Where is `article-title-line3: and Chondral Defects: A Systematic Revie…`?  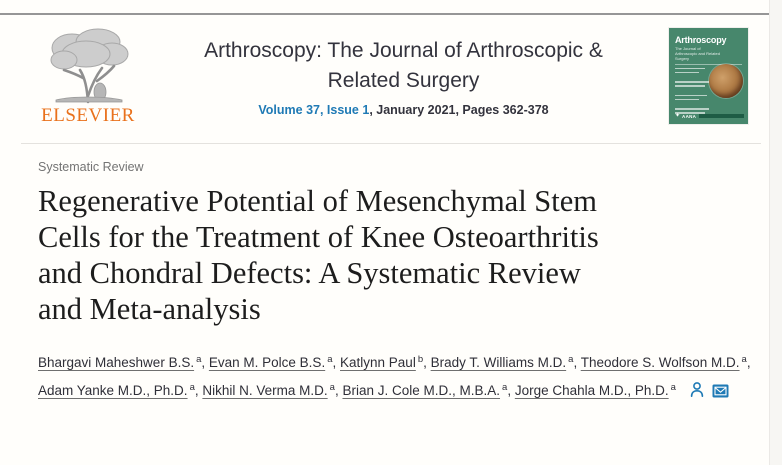 article-title-line3: and Chondral Defects: A Systematic Revie… is located at coordinates (309, 273).